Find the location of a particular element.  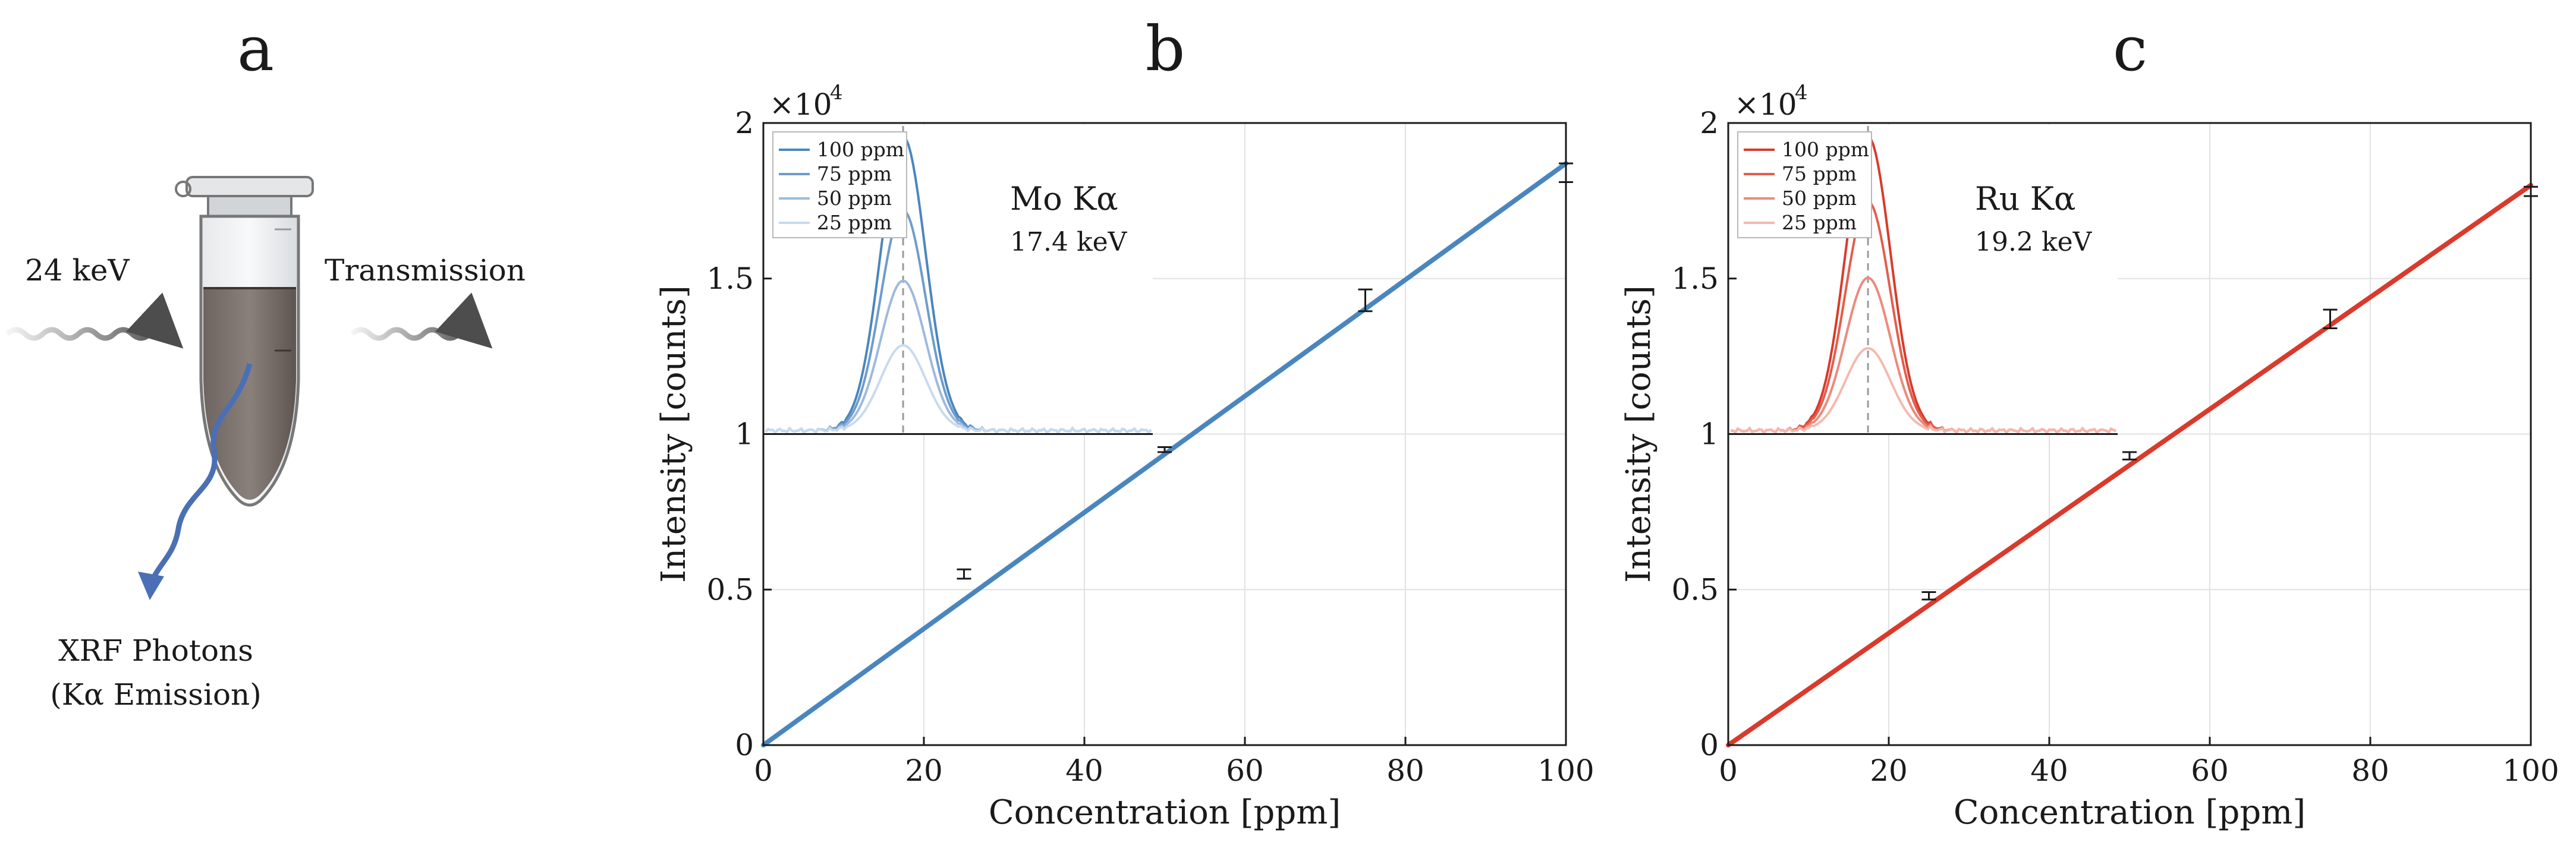

xrf-arrow-head is located at coordinates (151, 586).